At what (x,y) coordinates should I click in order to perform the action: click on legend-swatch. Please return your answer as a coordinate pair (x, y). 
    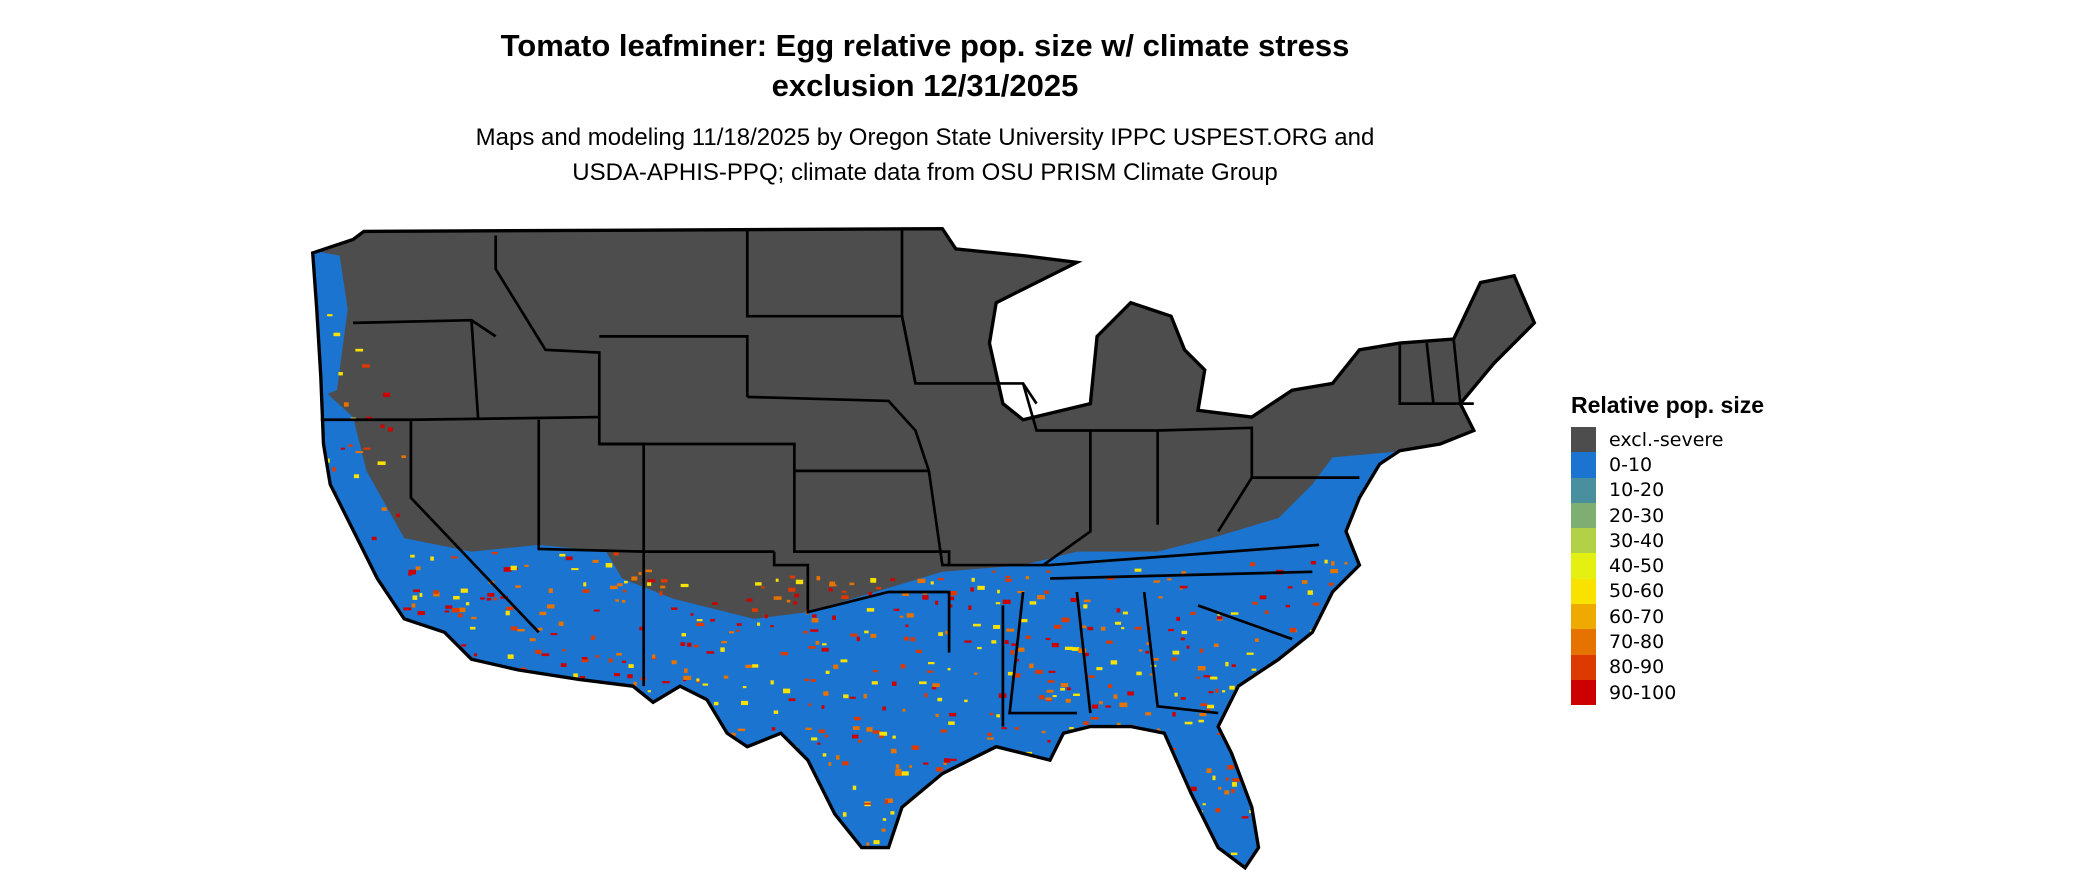
    Looking at the image, I should click on (1583, 440).